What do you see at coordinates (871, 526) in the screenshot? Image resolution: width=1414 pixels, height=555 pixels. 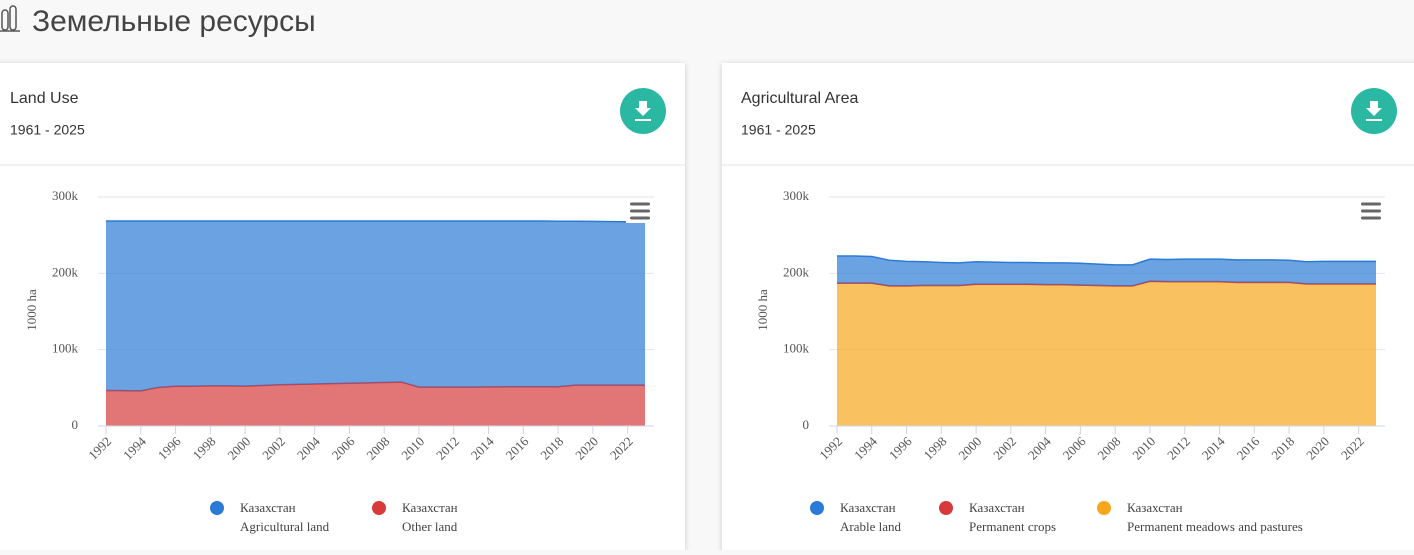 I see `legend-label: Arable land` at bounding box center [871, 526].